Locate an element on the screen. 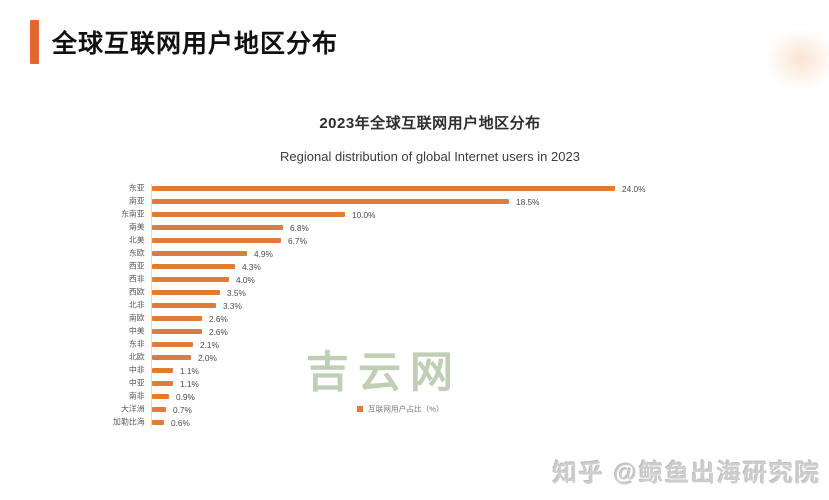 The image size is (829, 500). page-title: 全球互联网用户地区分布 is located at coordinates (195, 44).